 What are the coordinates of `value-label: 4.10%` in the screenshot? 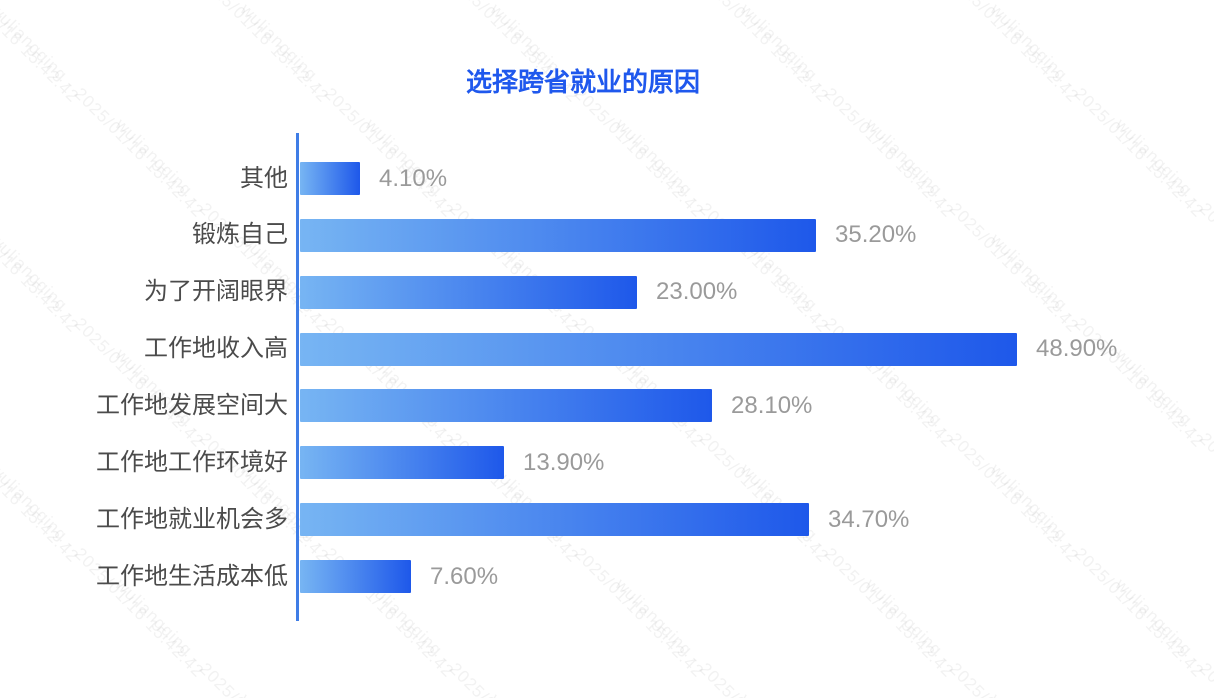 It's located at (413, 178).